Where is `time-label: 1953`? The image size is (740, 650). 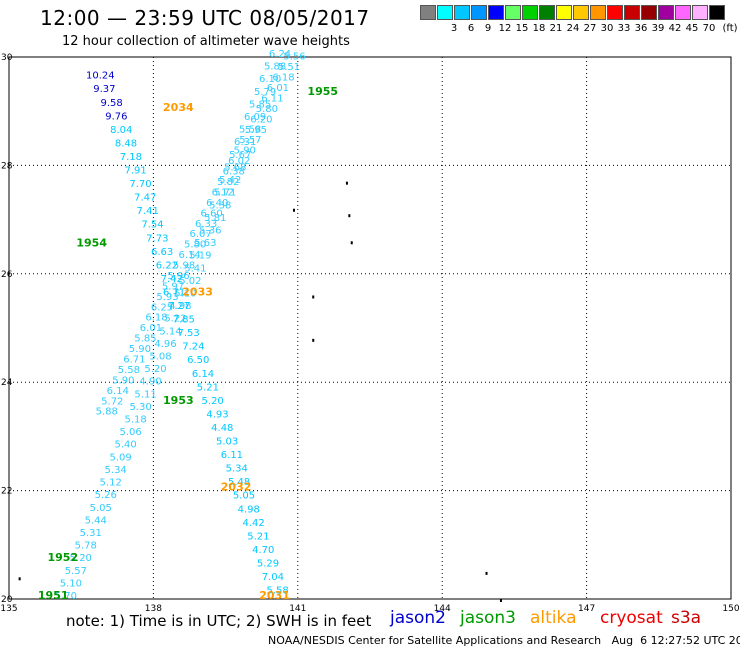 time-label: 1953 is located at coordinates (178, 400).